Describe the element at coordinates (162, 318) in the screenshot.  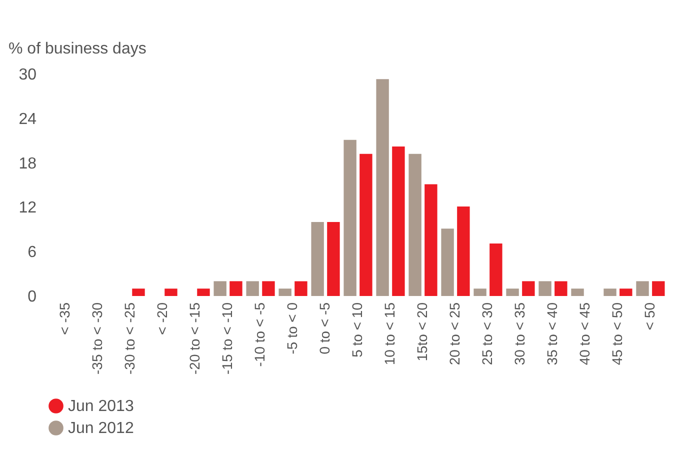
I see `x-tick-label: < -20` at that location.